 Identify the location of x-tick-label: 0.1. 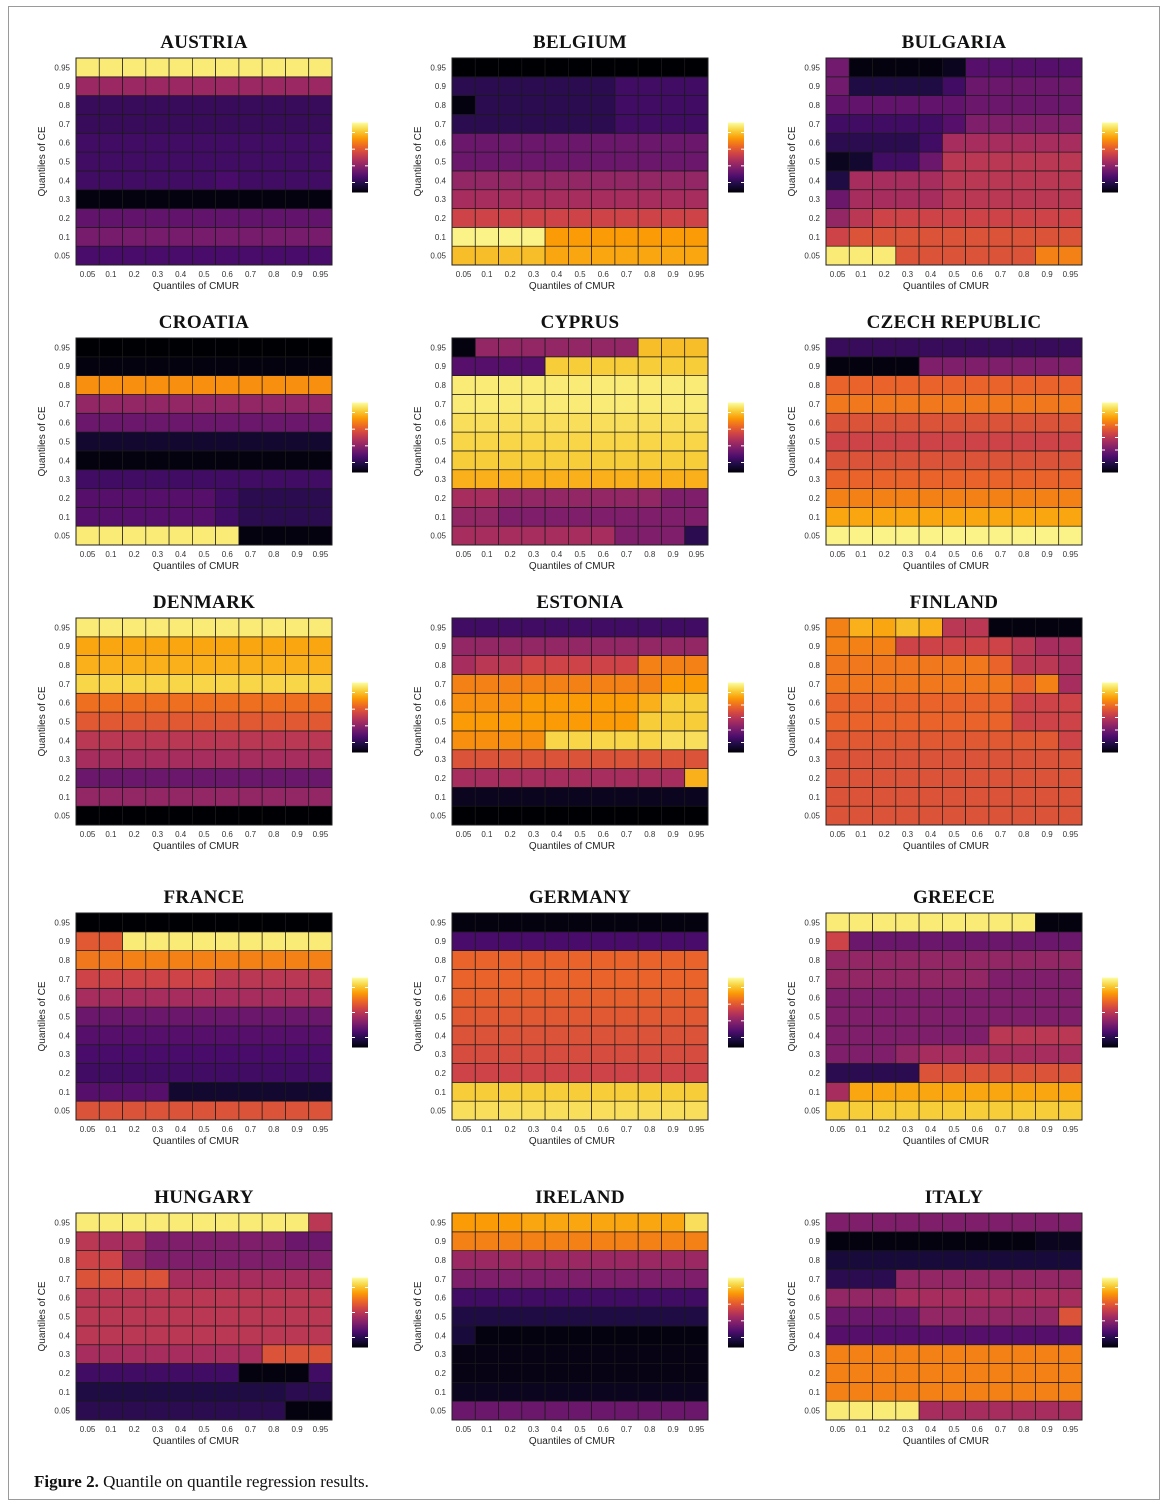
(487, 554).